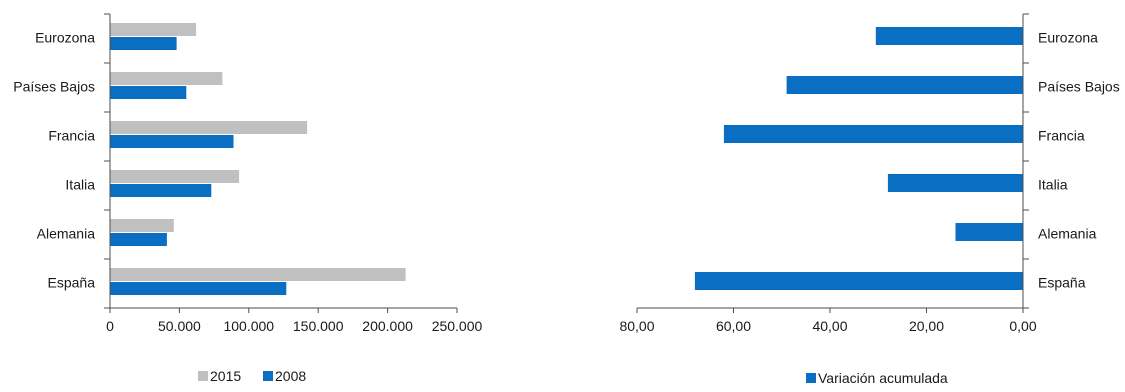 The width and height of the screenshot is (1125, 392). Describe the element at coordinates (926, 326) in the screenshot. I see `x-tick-label: 20,00` at that location.